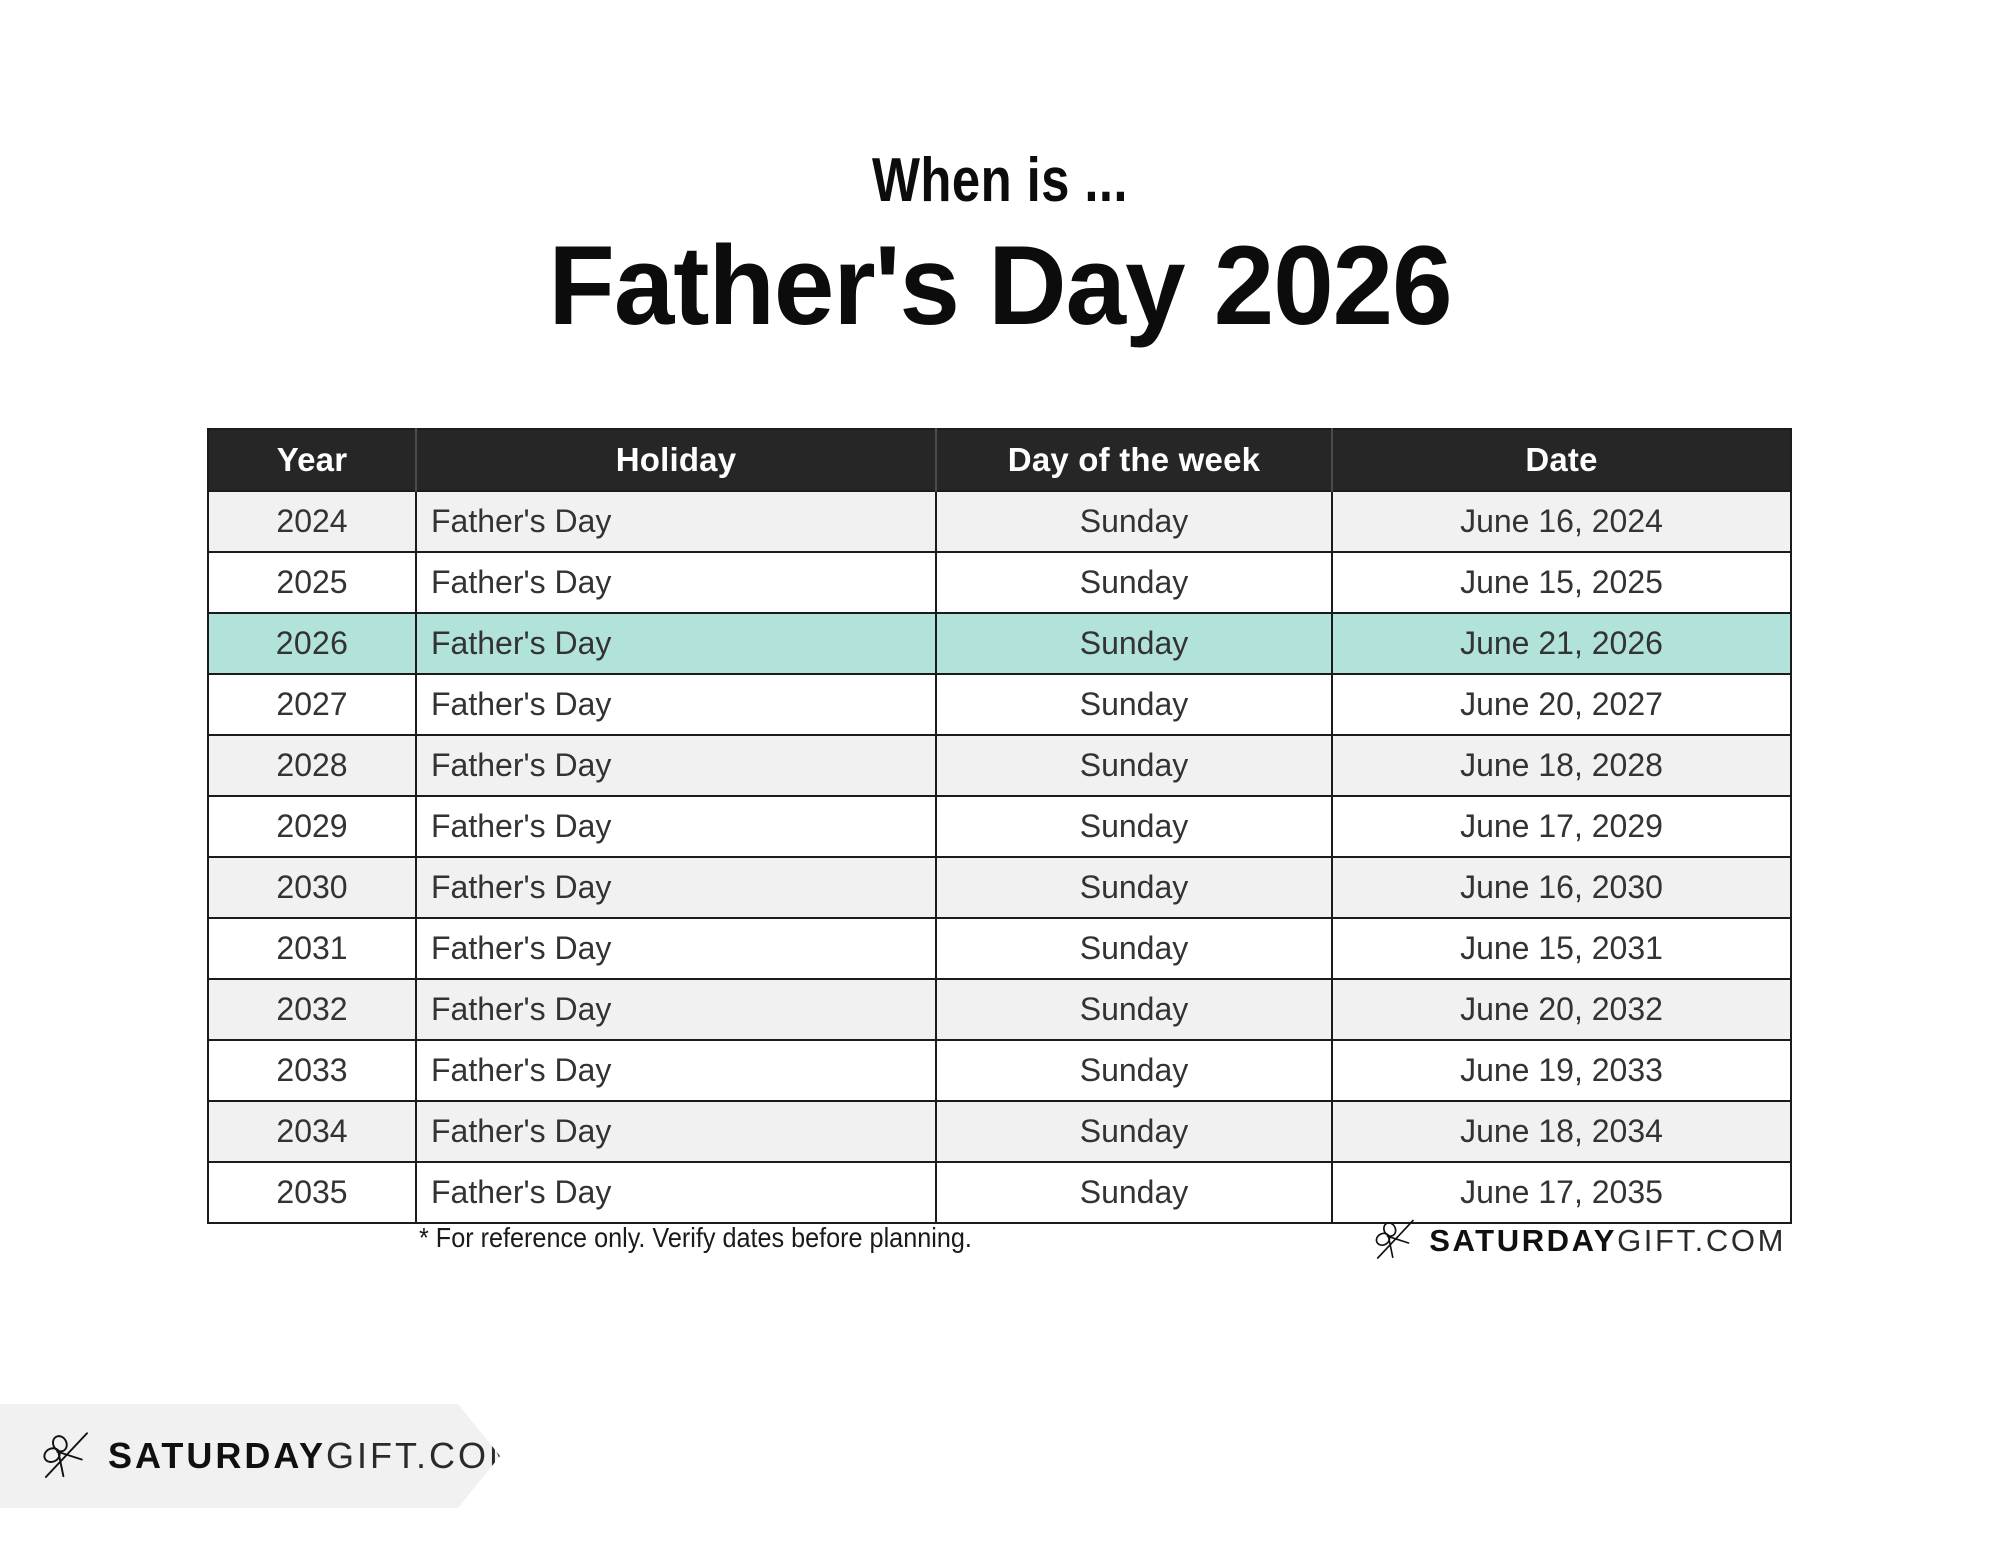 The image size is (2000, 1545). I want to click on table-row: 2030 Father's Day Sunday June 16, 2030, so click(999, 887).